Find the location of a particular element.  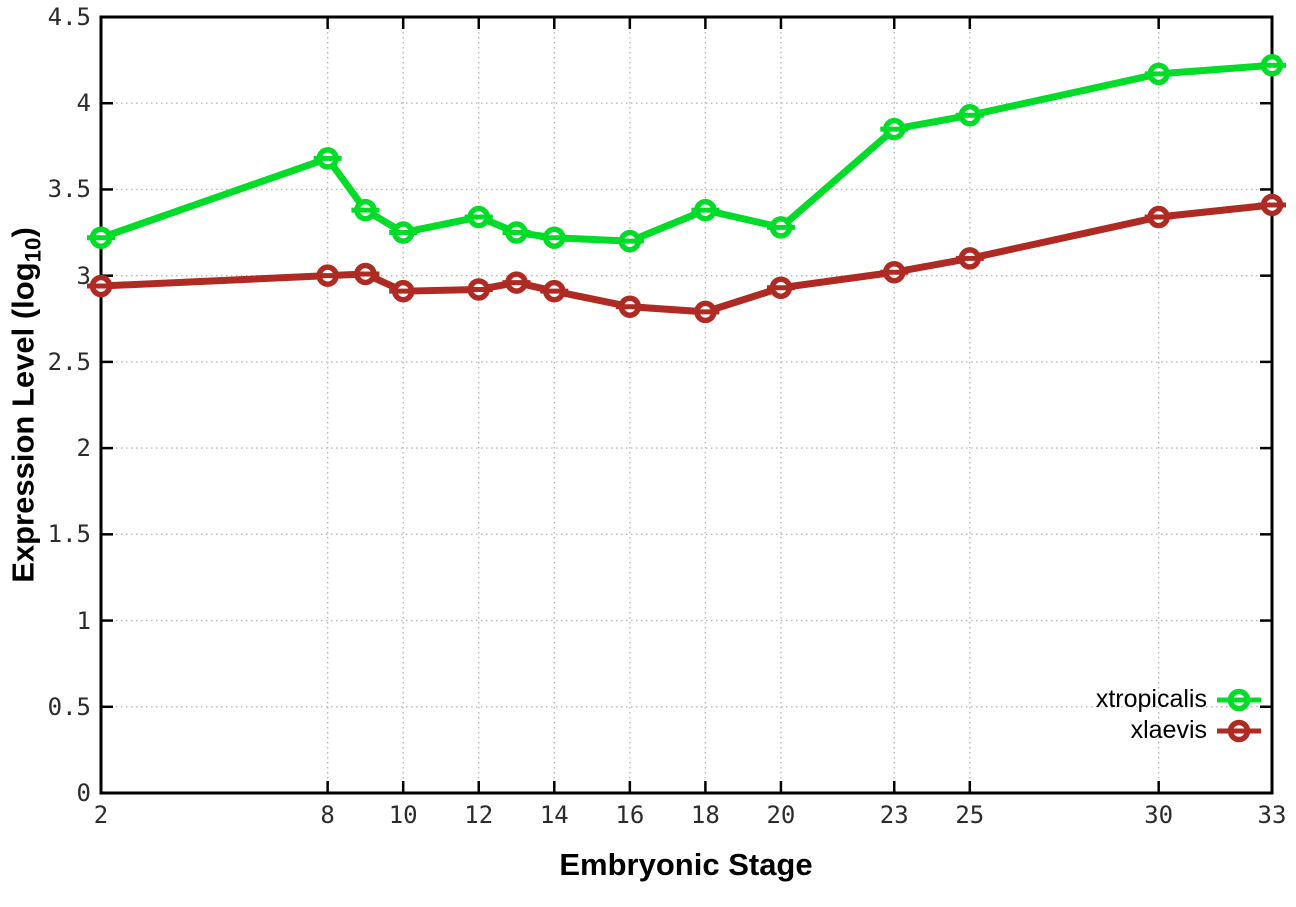

x-tick-label: 8 is located at coordinates (327, 815).